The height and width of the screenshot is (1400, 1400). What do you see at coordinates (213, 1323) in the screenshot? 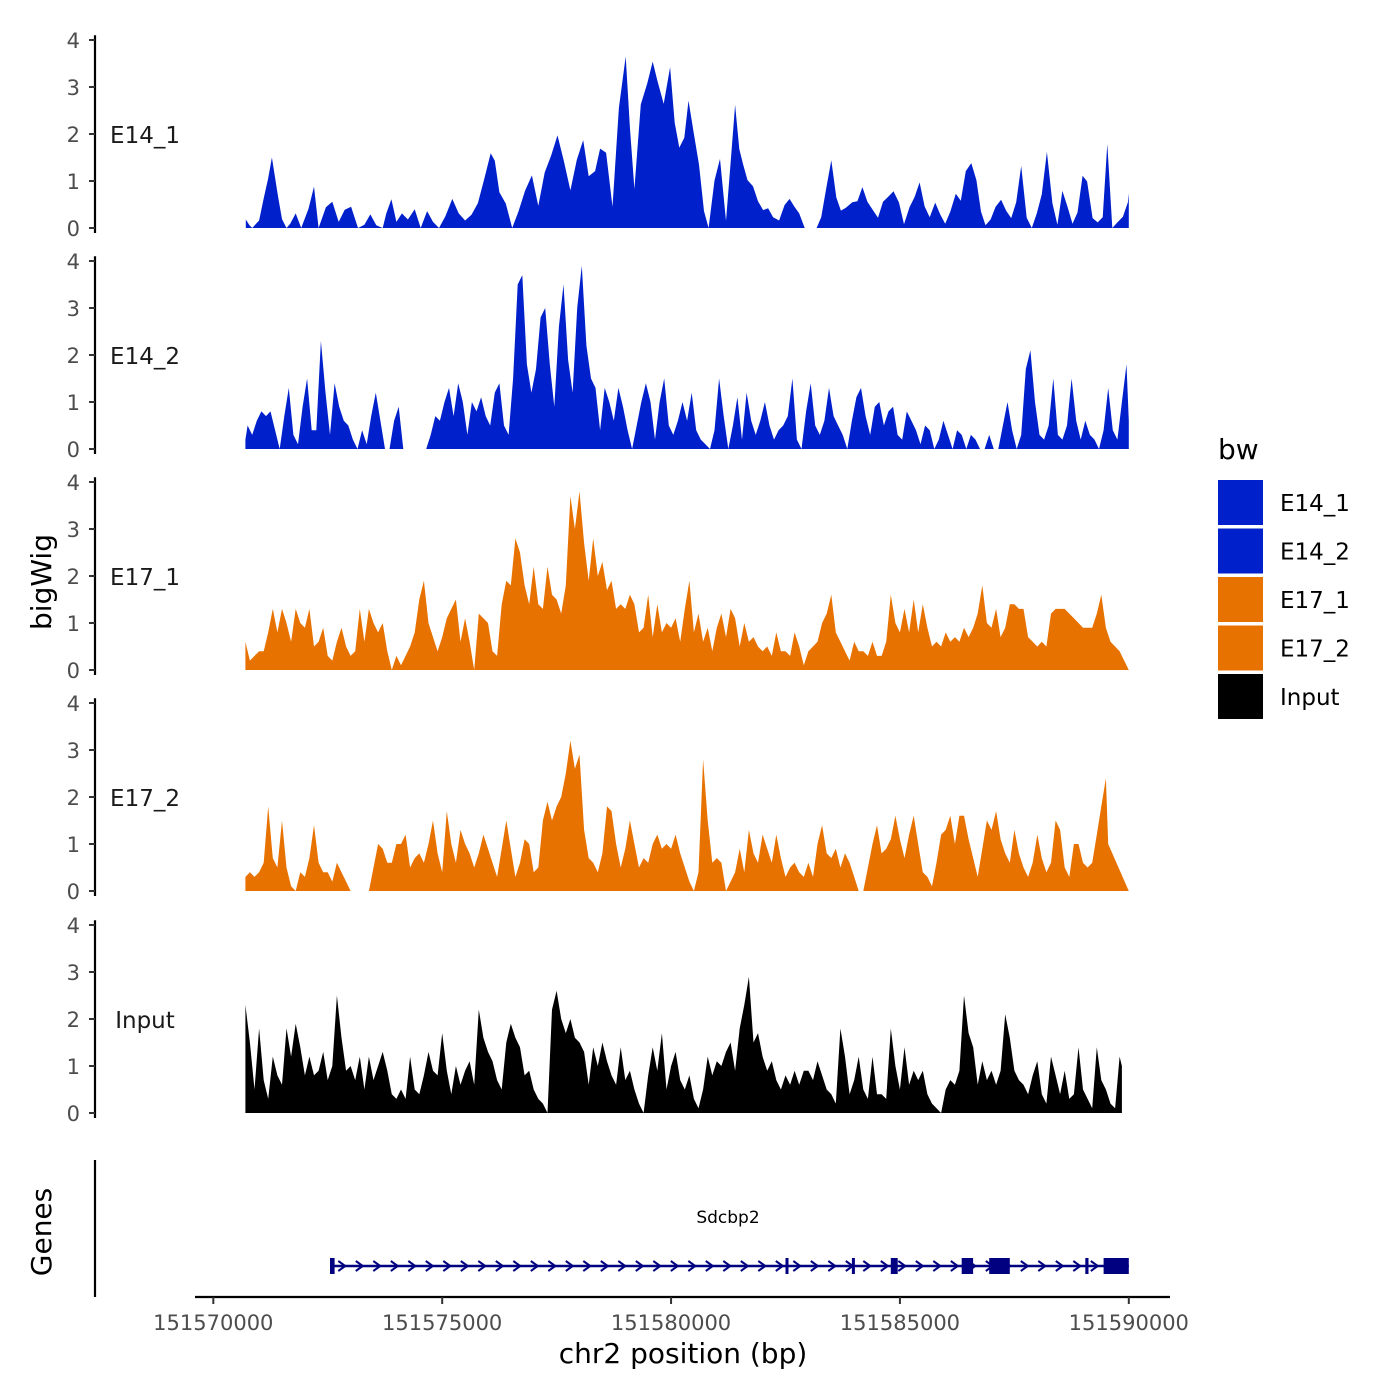
I see `x-tick-label: 151570000` at bounding box center [213, 1323].